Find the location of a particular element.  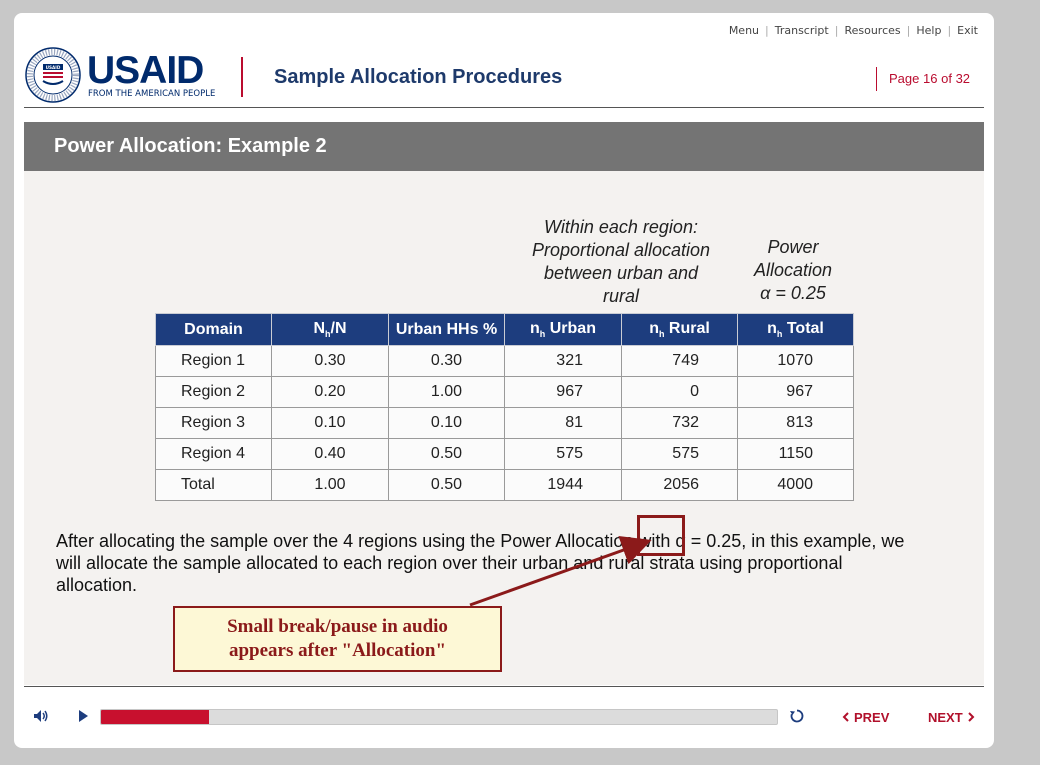

help-link: Help is located at coordinates (929, 30).